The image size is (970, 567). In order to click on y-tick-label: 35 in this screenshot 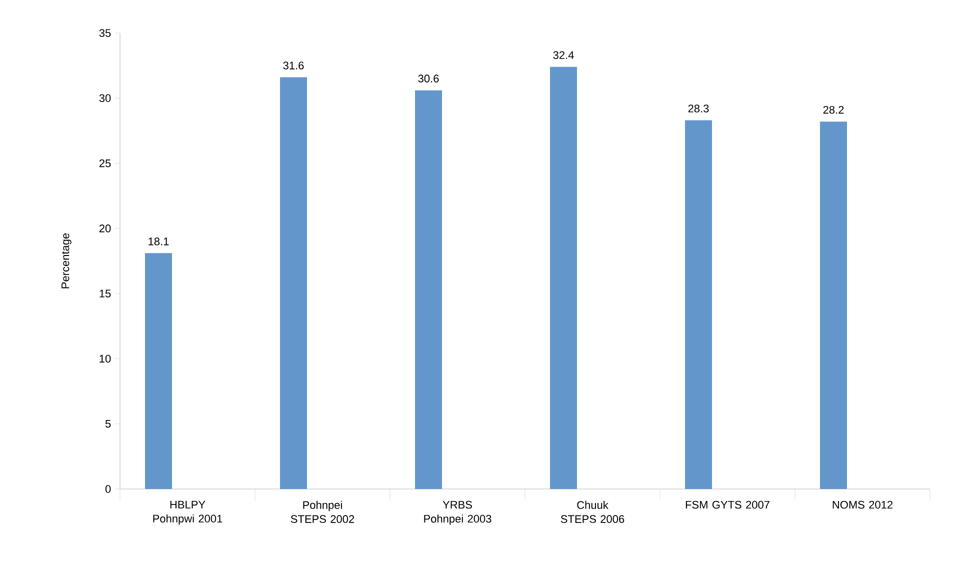, I will do `click(105, 33)`.